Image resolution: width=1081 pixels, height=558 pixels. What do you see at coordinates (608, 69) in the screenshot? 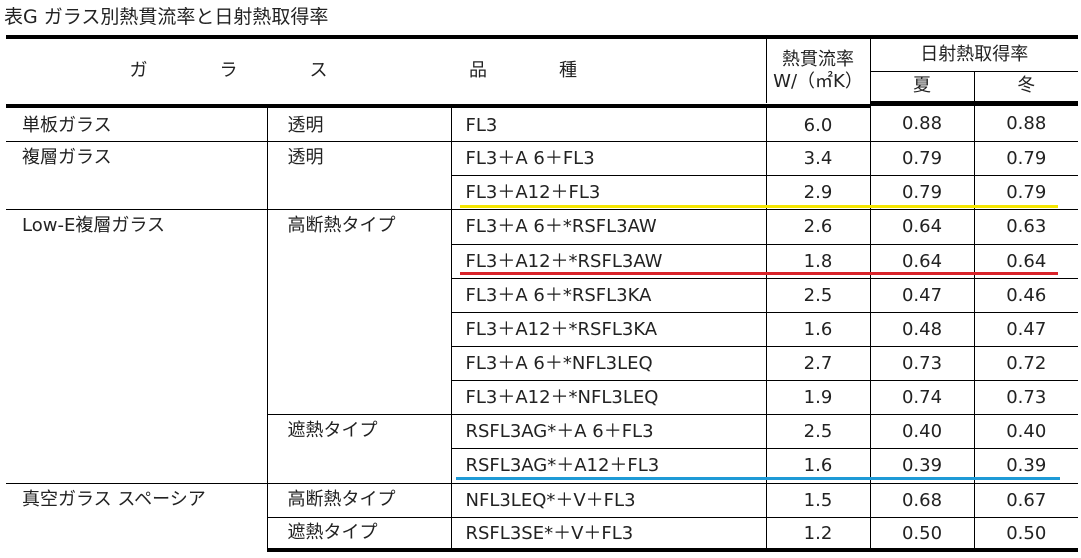
I see `header-product: 品 種` at bounding box center [608, 69].